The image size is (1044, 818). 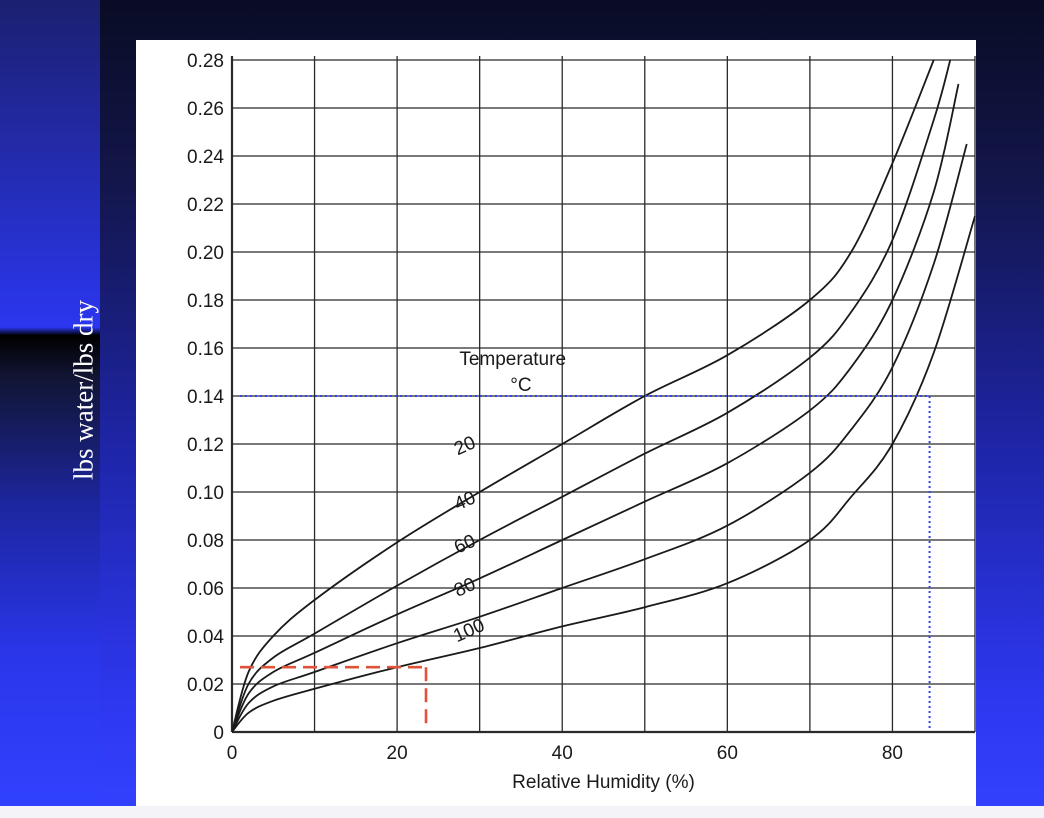 I want to click on x-axis-label: Relative Humidity (%), so click(x=603, y=782).